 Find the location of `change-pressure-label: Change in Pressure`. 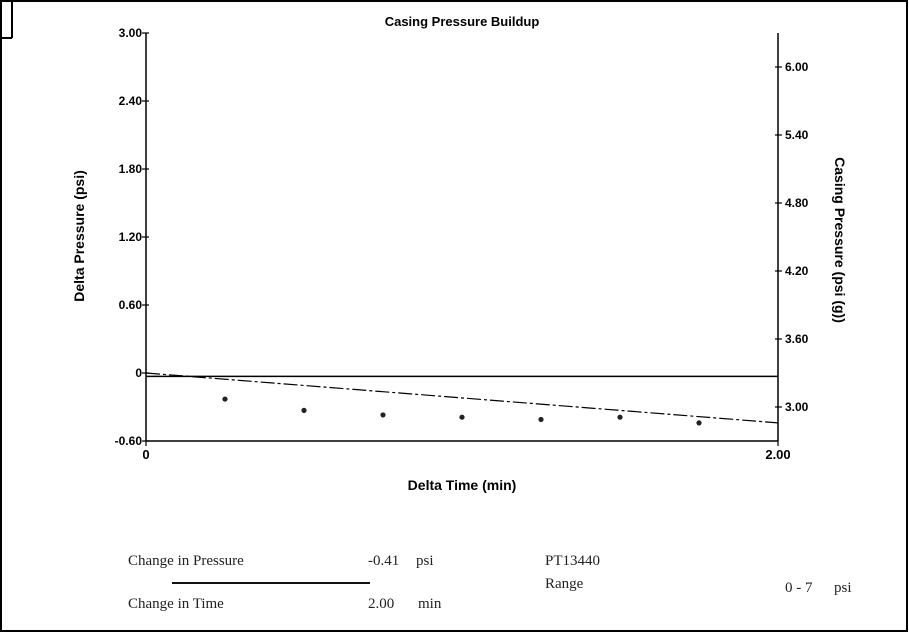

change-pressure-label: Change in Pressure is located at coordinates (186, 561).